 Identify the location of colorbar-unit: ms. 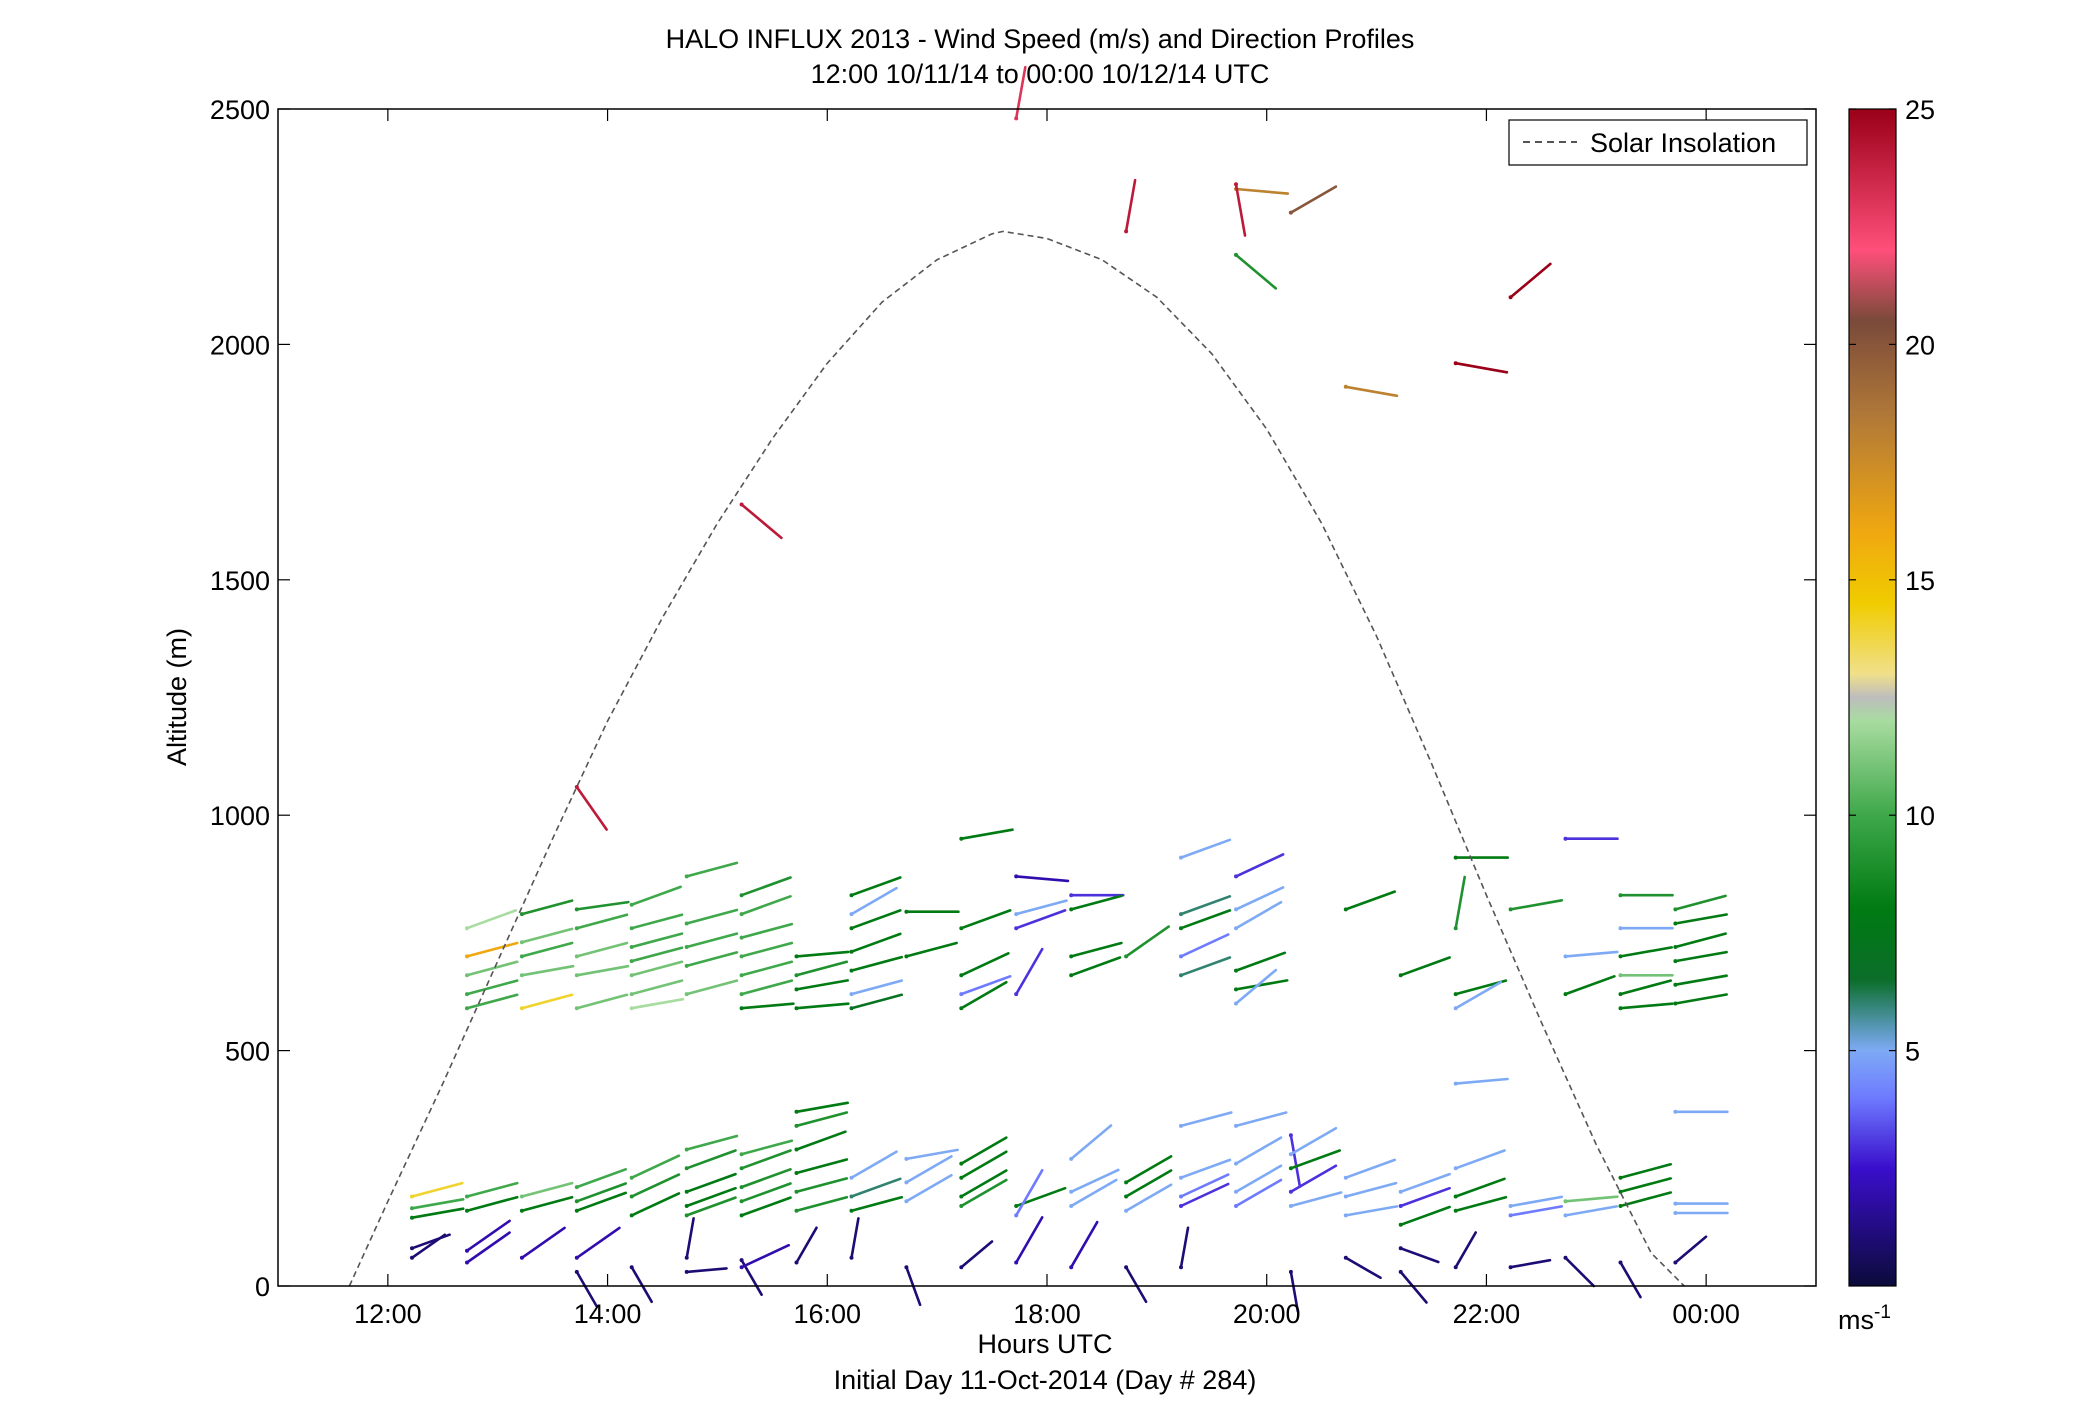
(1856, 1320).